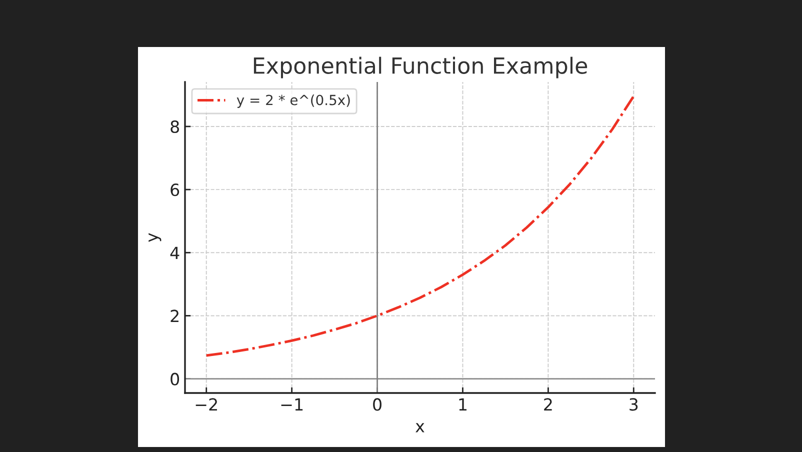 The height and width of the screenshot is (452, 802). What do you see at coordinates (206, 404) in the screenshot?
I see `x-tick-label: −2` at bounding box center [206, 404].